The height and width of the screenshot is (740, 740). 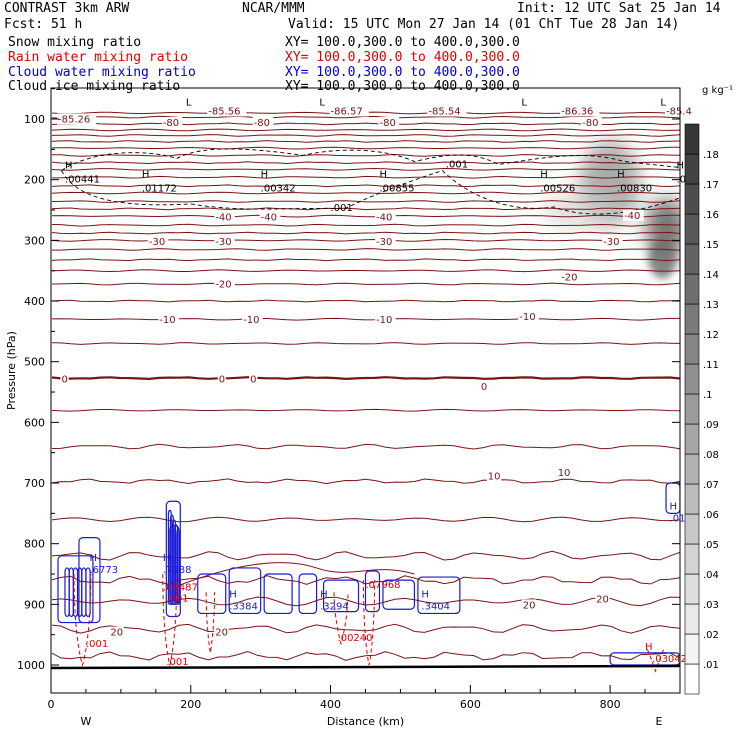 What do you see at coordinates (711, 545) in the screenshot?
I see `colorbar-label: .05` at bounding box center [711, 545].